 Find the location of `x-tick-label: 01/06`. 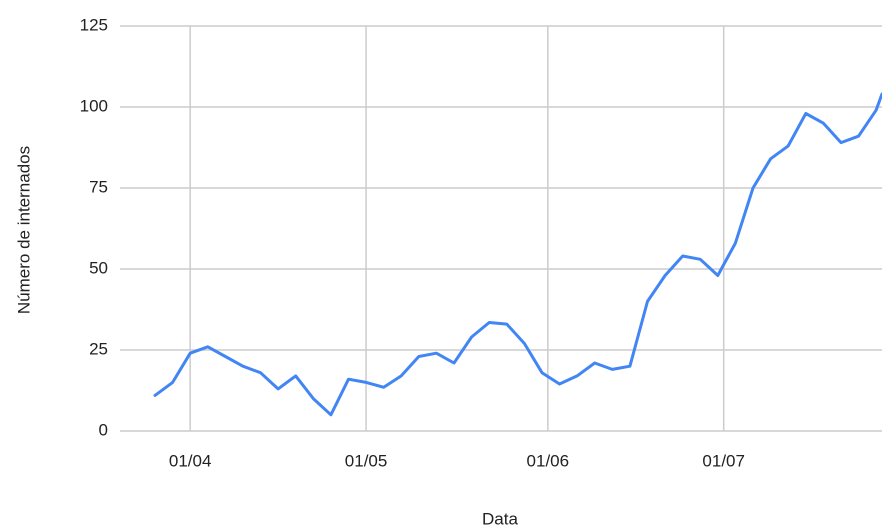

x-tick-label: 01/06 is located at coordinates (548, 460).